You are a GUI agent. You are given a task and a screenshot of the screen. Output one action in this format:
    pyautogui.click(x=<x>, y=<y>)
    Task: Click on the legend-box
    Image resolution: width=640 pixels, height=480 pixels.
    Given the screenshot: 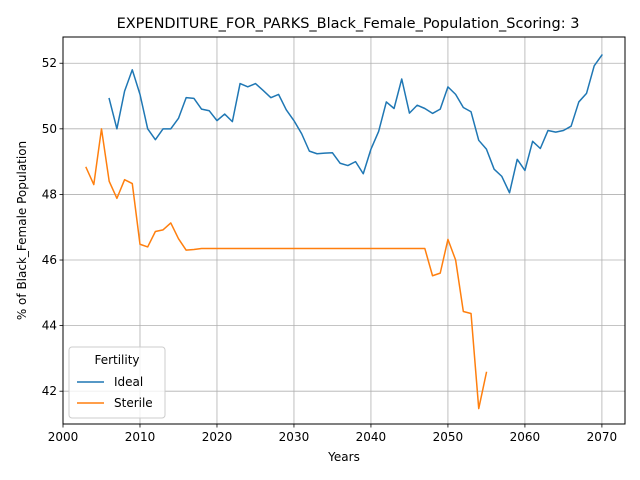 What is the action you would take?
    pyautogui.click(x=117, y=382)
    